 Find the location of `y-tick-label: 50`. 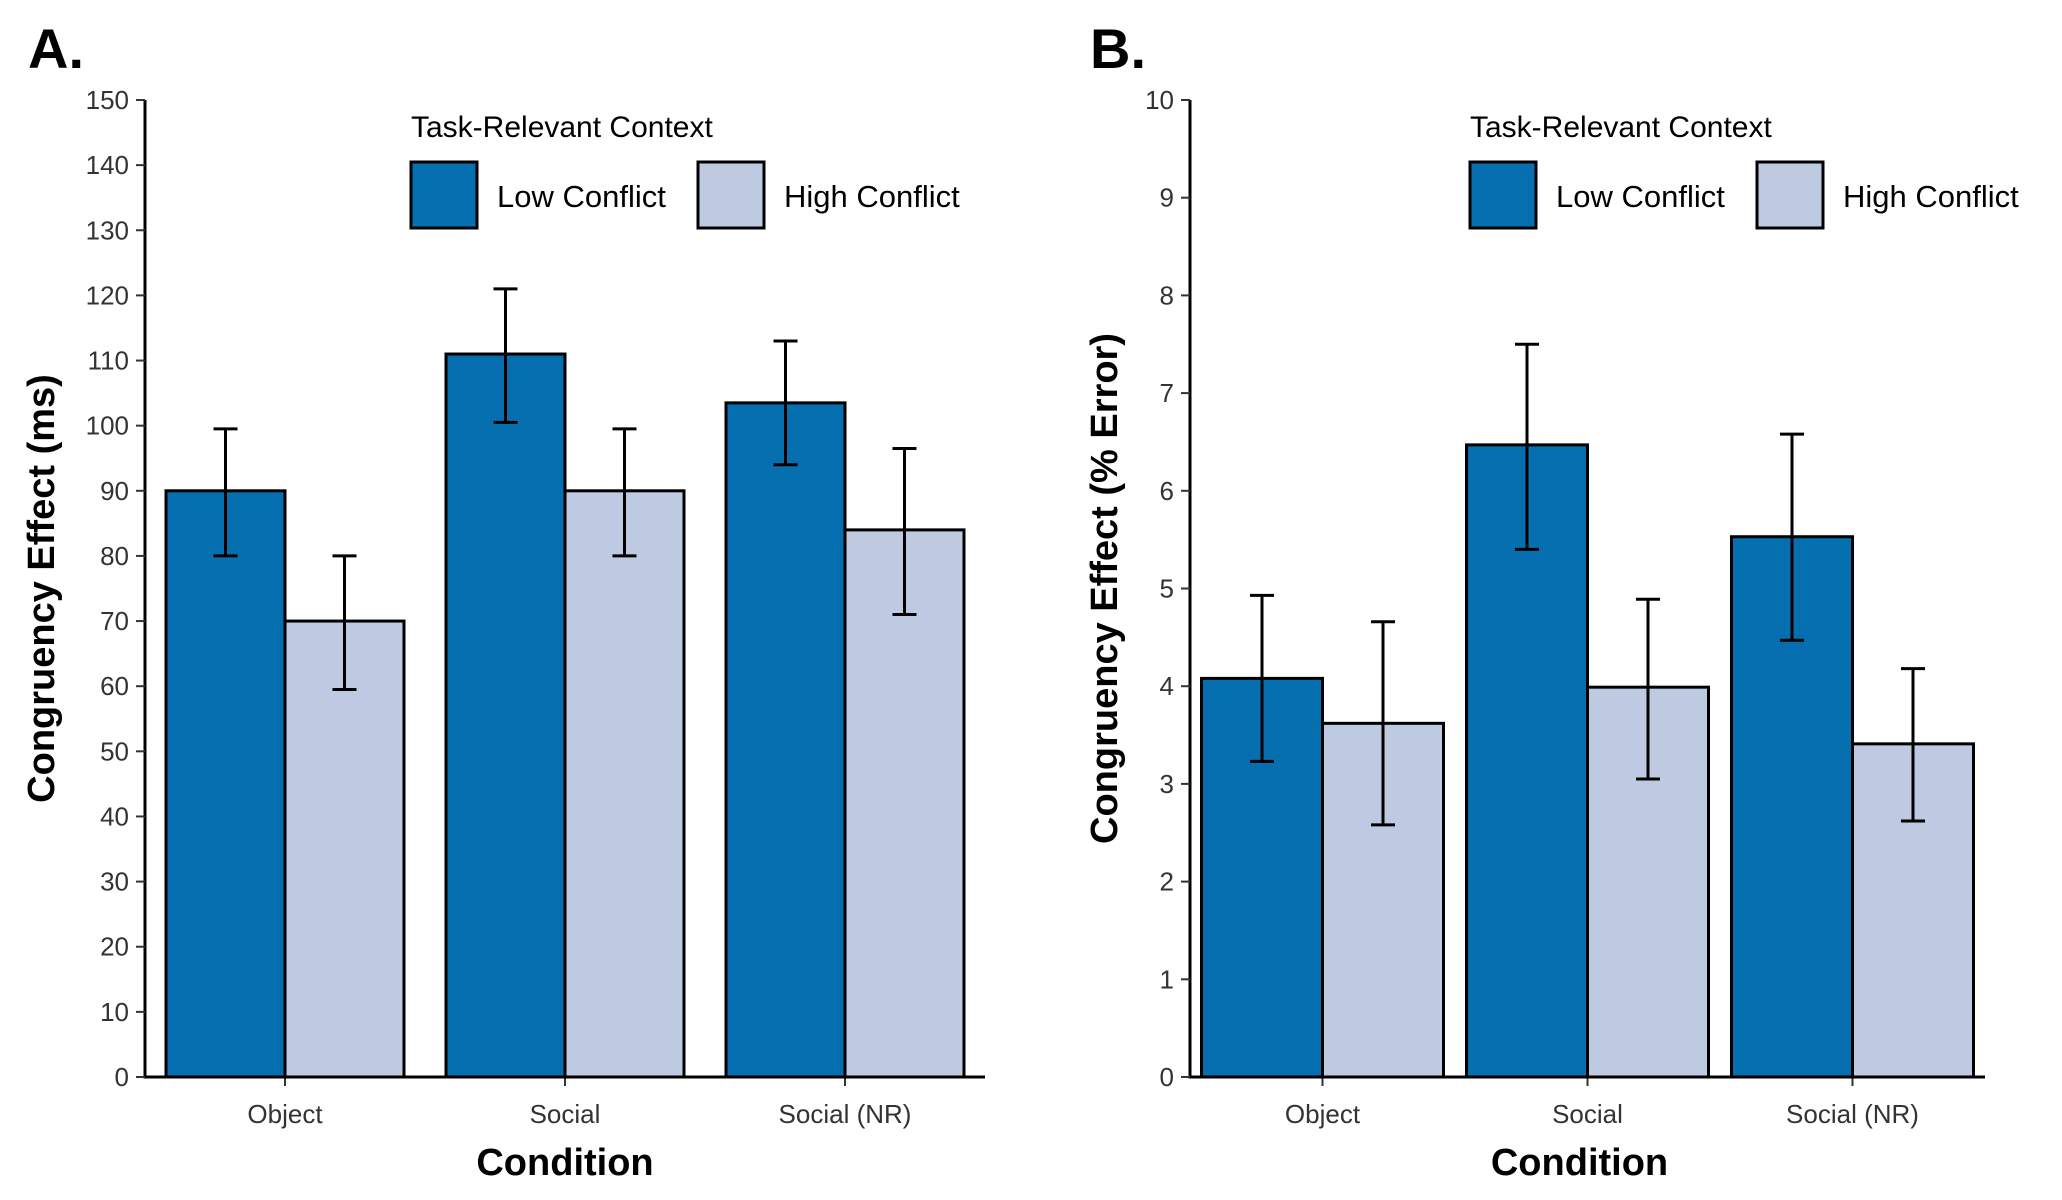

y-tick-label: 50 is located at coordinates (114, 751).